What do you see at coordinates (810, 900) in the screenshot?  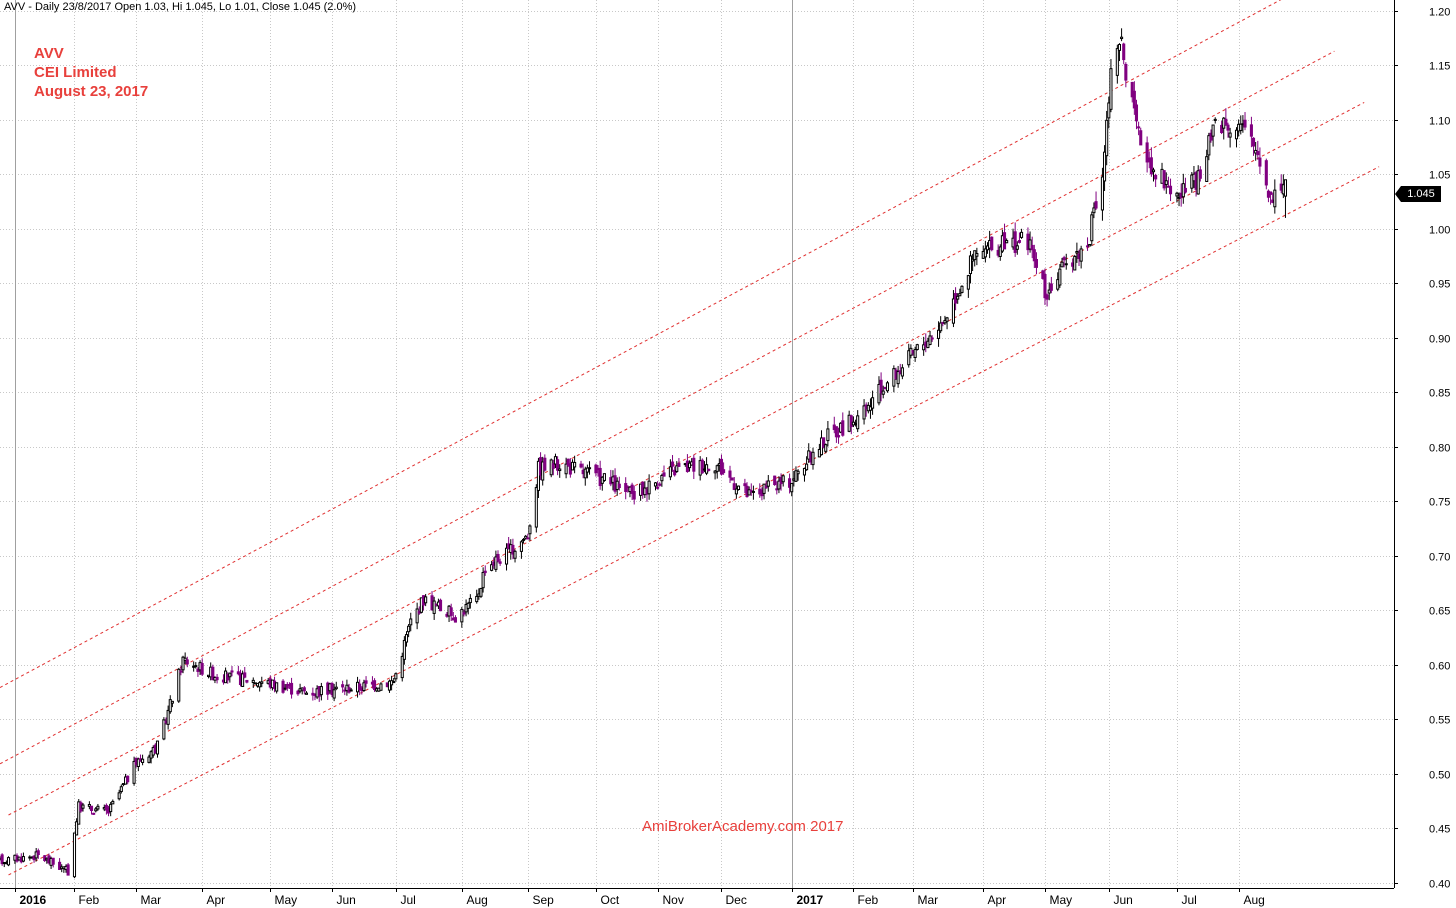 I see `x-tick-label: 2017` at bounding box center [810, 900].